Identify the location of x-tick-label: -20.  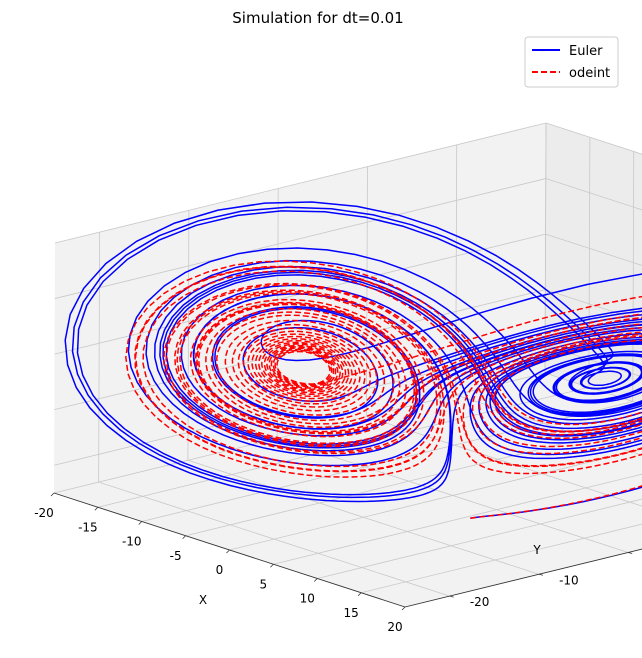
(44, 513).